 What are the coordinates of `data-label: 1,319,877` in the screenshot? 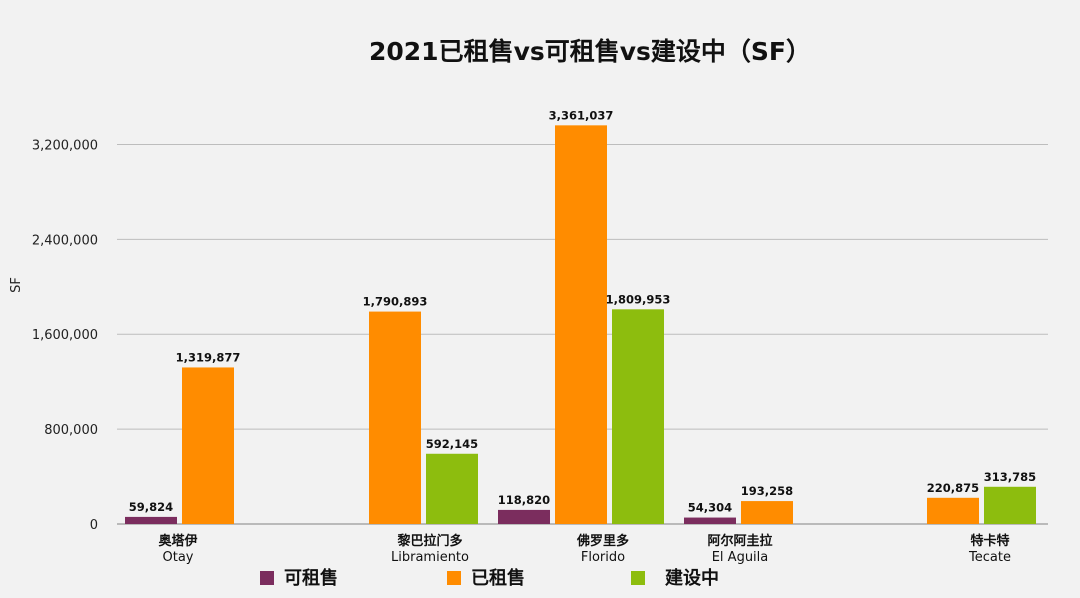 It's located at (208, 357).